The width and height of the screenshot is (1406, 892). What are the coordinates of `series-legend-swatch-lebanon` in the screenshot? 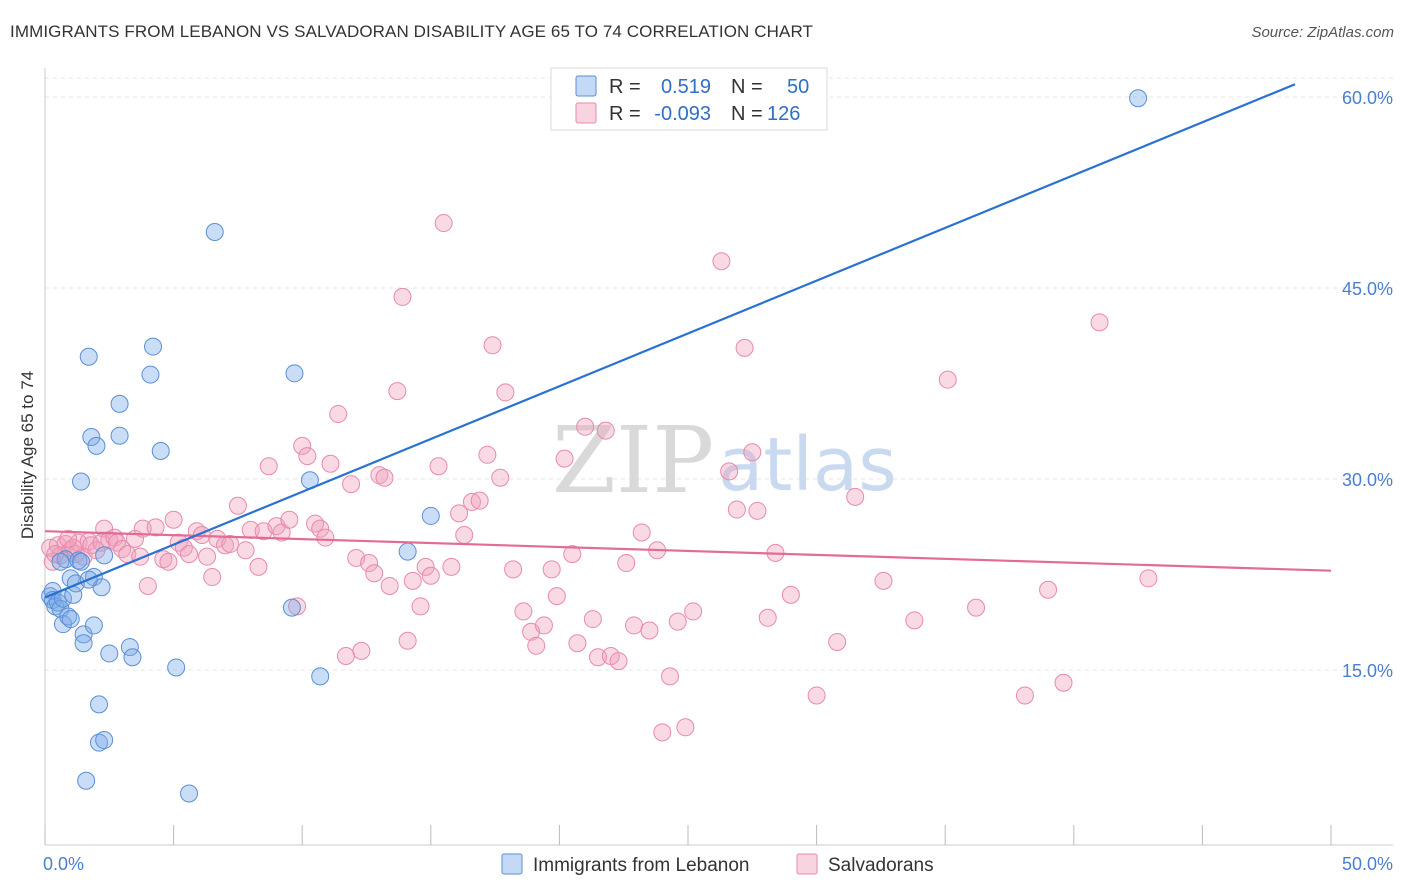 It's located at (512, 864).